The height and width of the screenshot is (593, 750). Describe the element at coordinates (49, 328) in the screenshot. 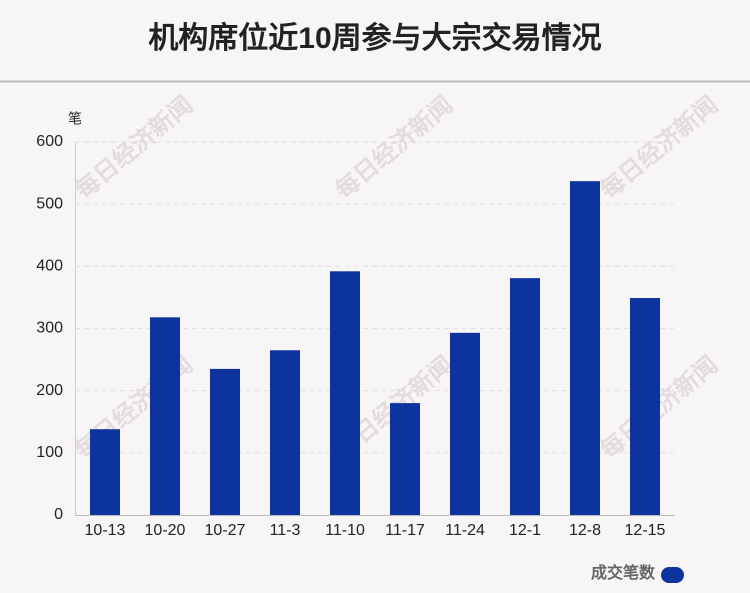

I see `y-tick-label: 300` at that location.